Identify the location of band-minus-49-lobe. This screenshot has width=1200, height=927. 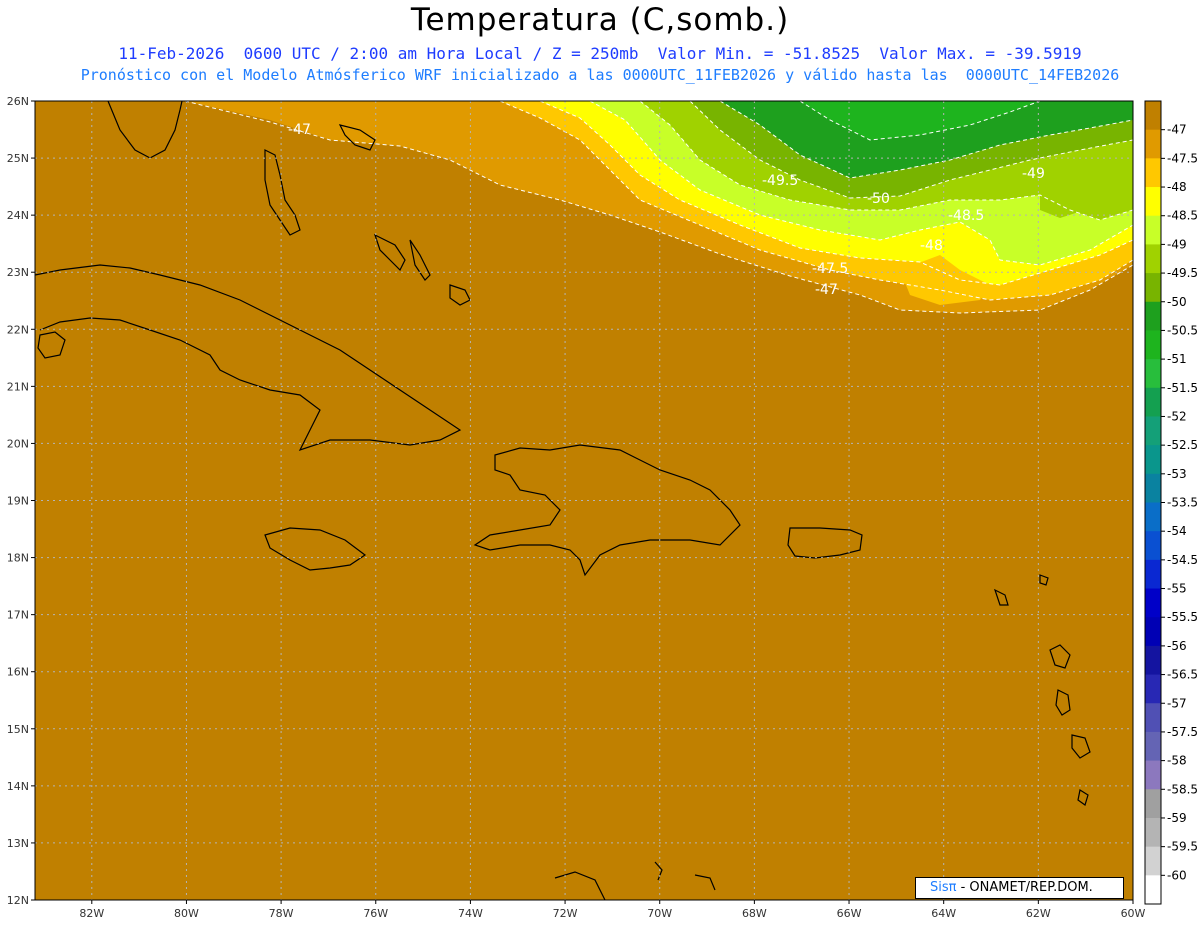
(1072, 196).